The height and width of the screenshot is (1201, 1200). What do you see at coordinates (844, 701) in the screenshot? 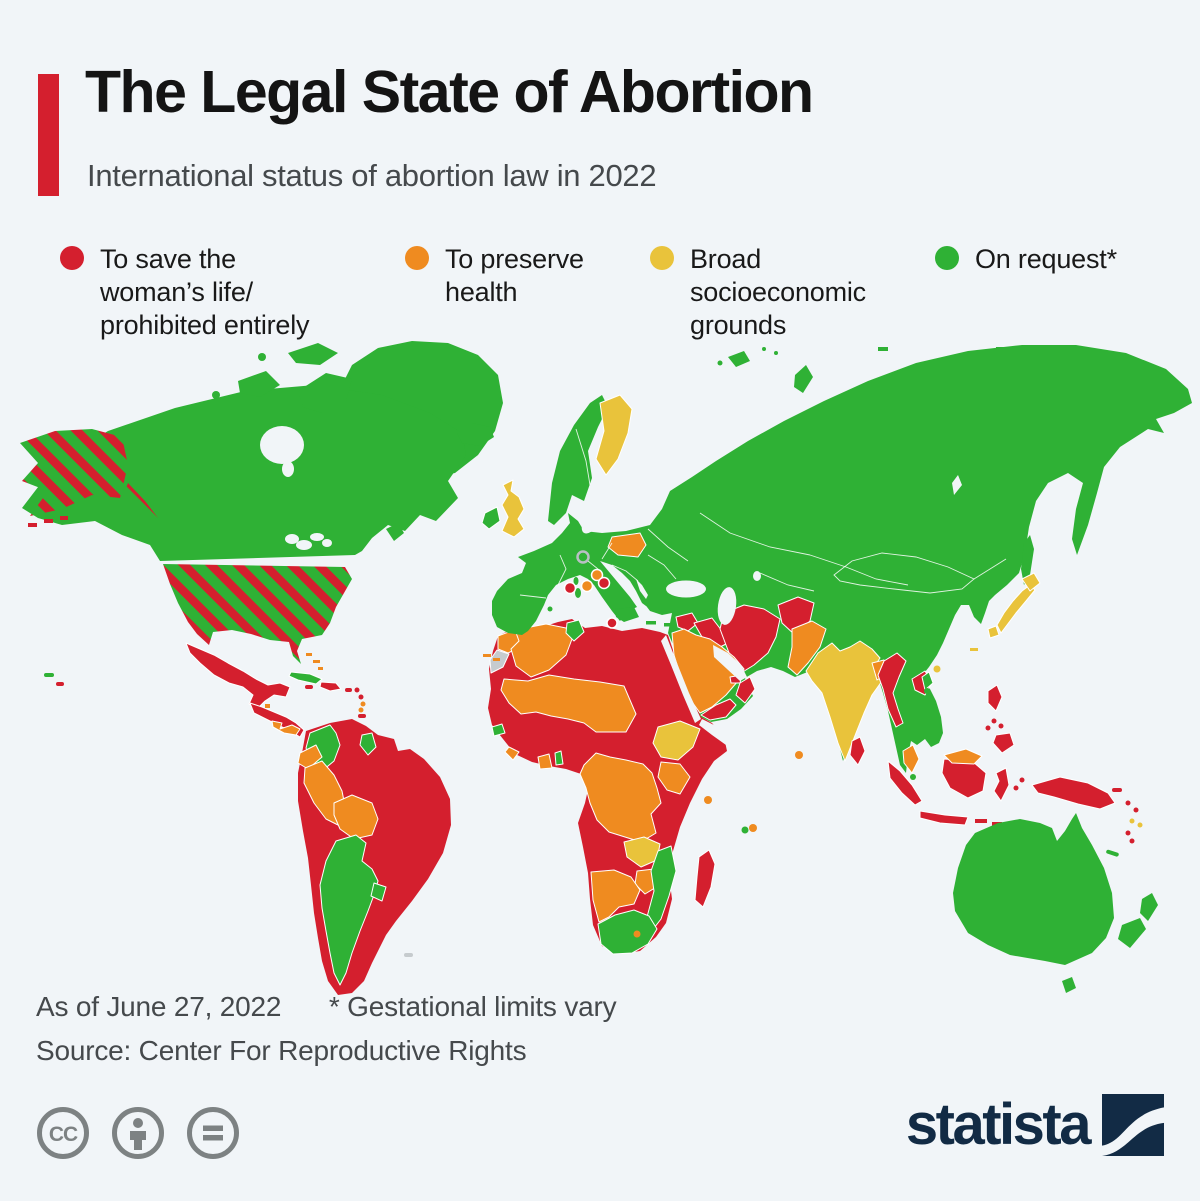
I see `region-india` at bounding box center [844, 701].